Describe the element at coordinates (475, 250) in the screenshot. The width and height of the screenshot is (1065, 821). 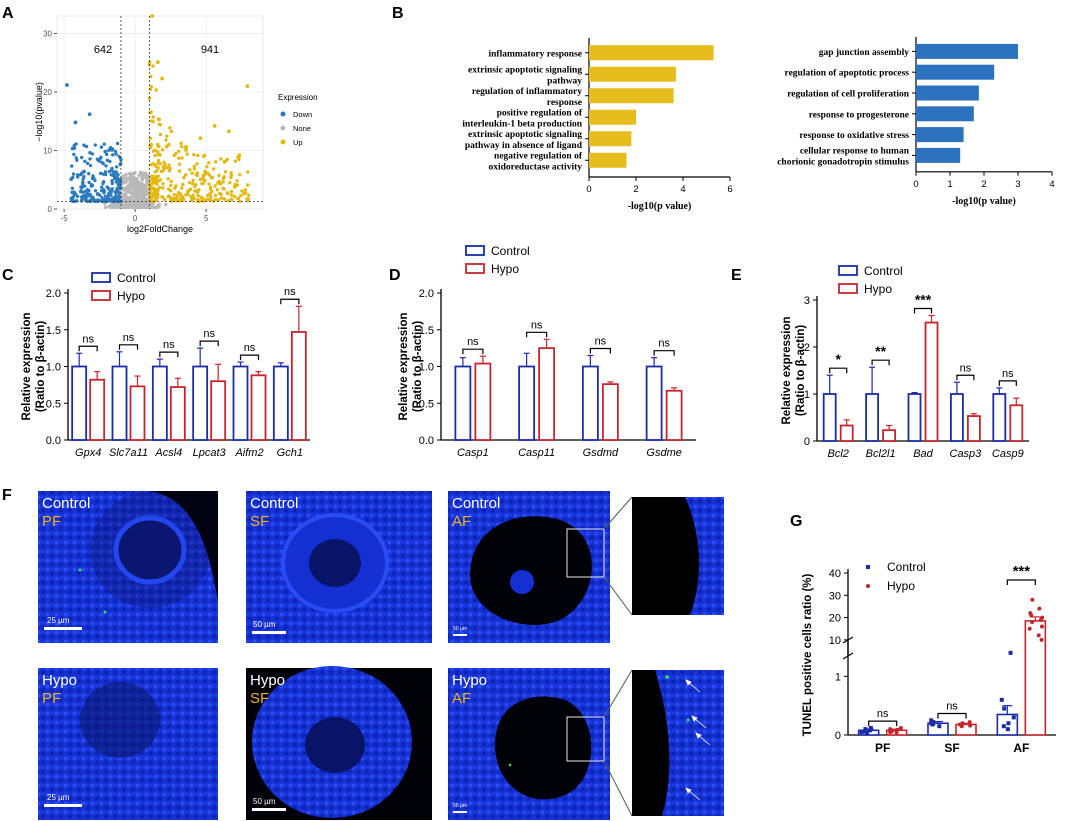
I see `legend-marker` at that location.